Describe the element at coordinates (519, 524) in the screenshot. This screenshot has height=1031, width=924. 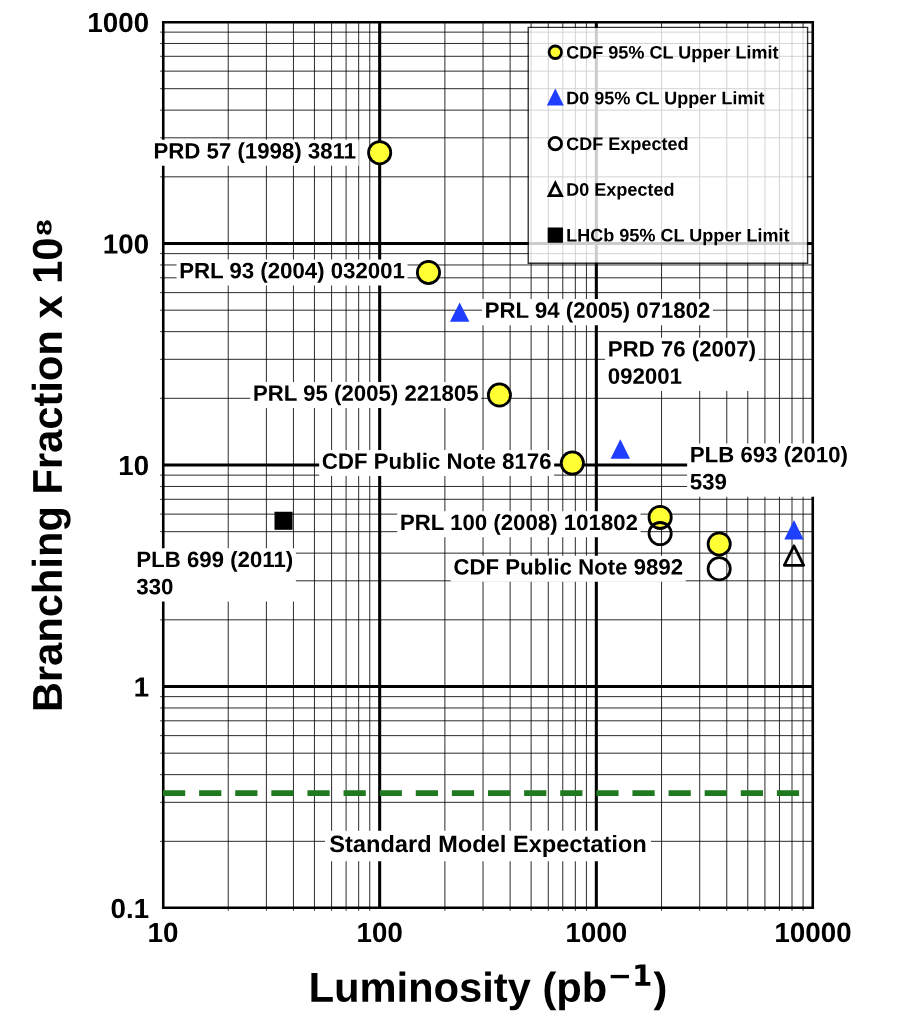
I see `annotation: PRL 100 (2008) 101802` at that location.